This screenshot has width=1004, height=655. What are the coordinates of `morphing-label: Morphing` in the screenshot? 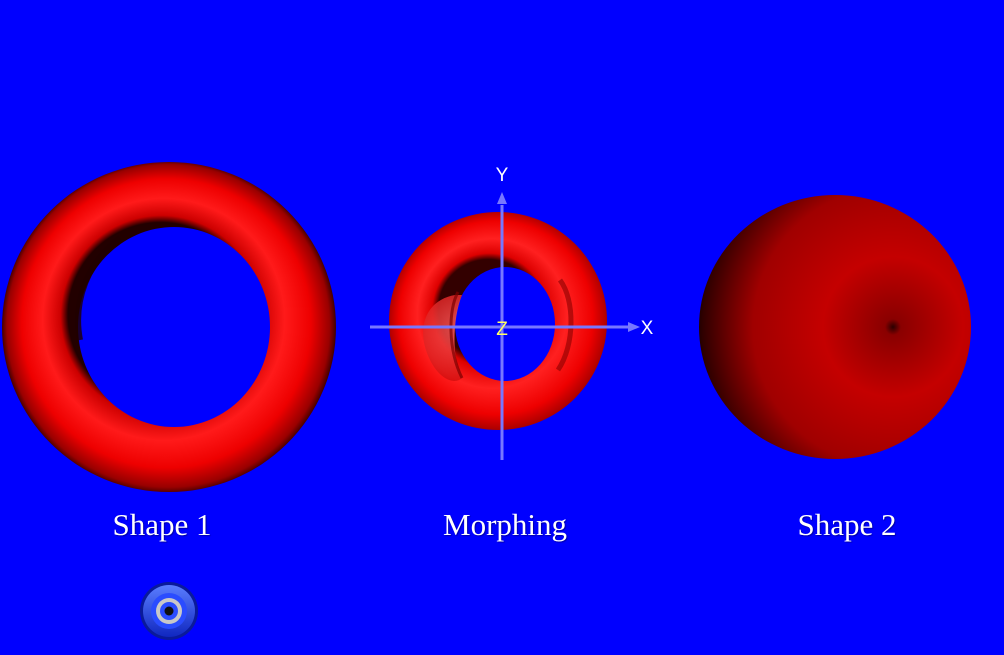 It's located at (505, 524).